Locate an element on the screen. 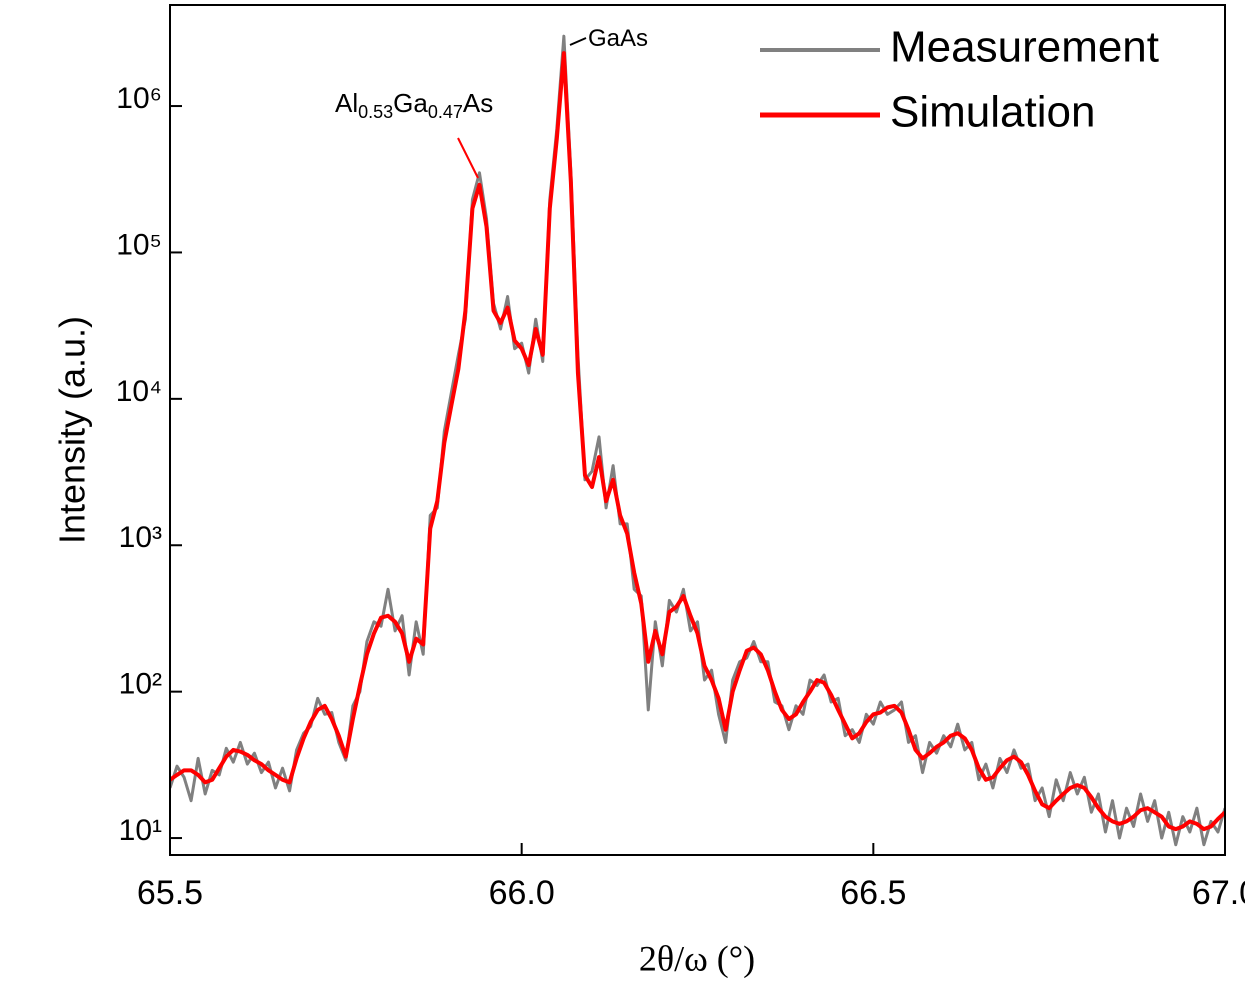 The image size is (1245, 983). annotation-text: Ga is located at coordinates (410, 103).